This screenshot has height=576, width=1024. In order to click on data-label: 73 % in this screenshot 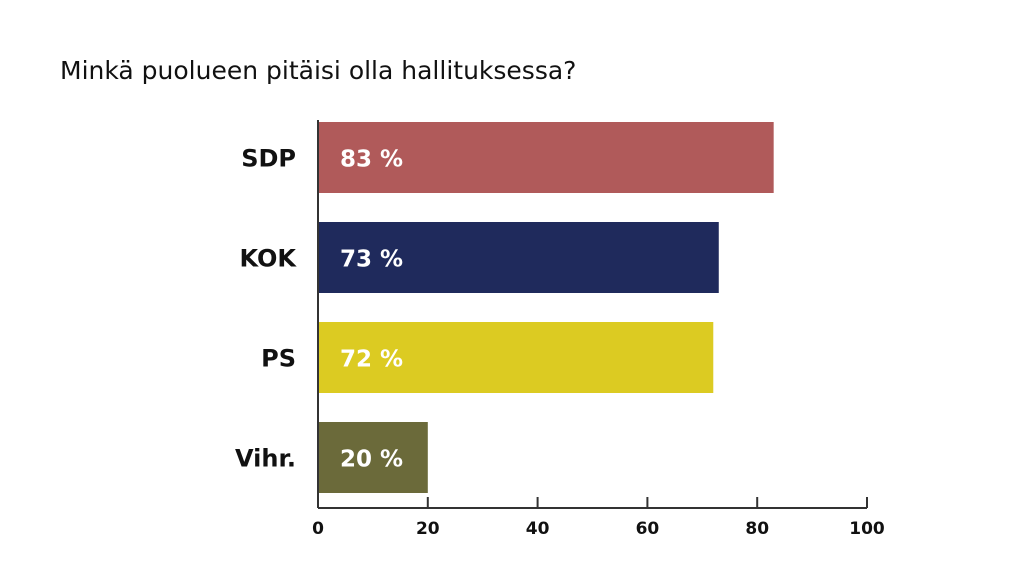, I will do `click(371, 260)`.